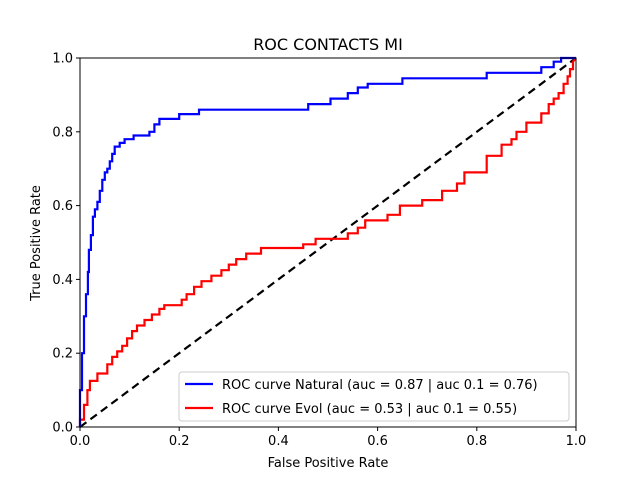  What do you see at coordinates (476, 441) in the screenshot?
I see `x-tick-label: 0.8` at bounding box center [476, 441].